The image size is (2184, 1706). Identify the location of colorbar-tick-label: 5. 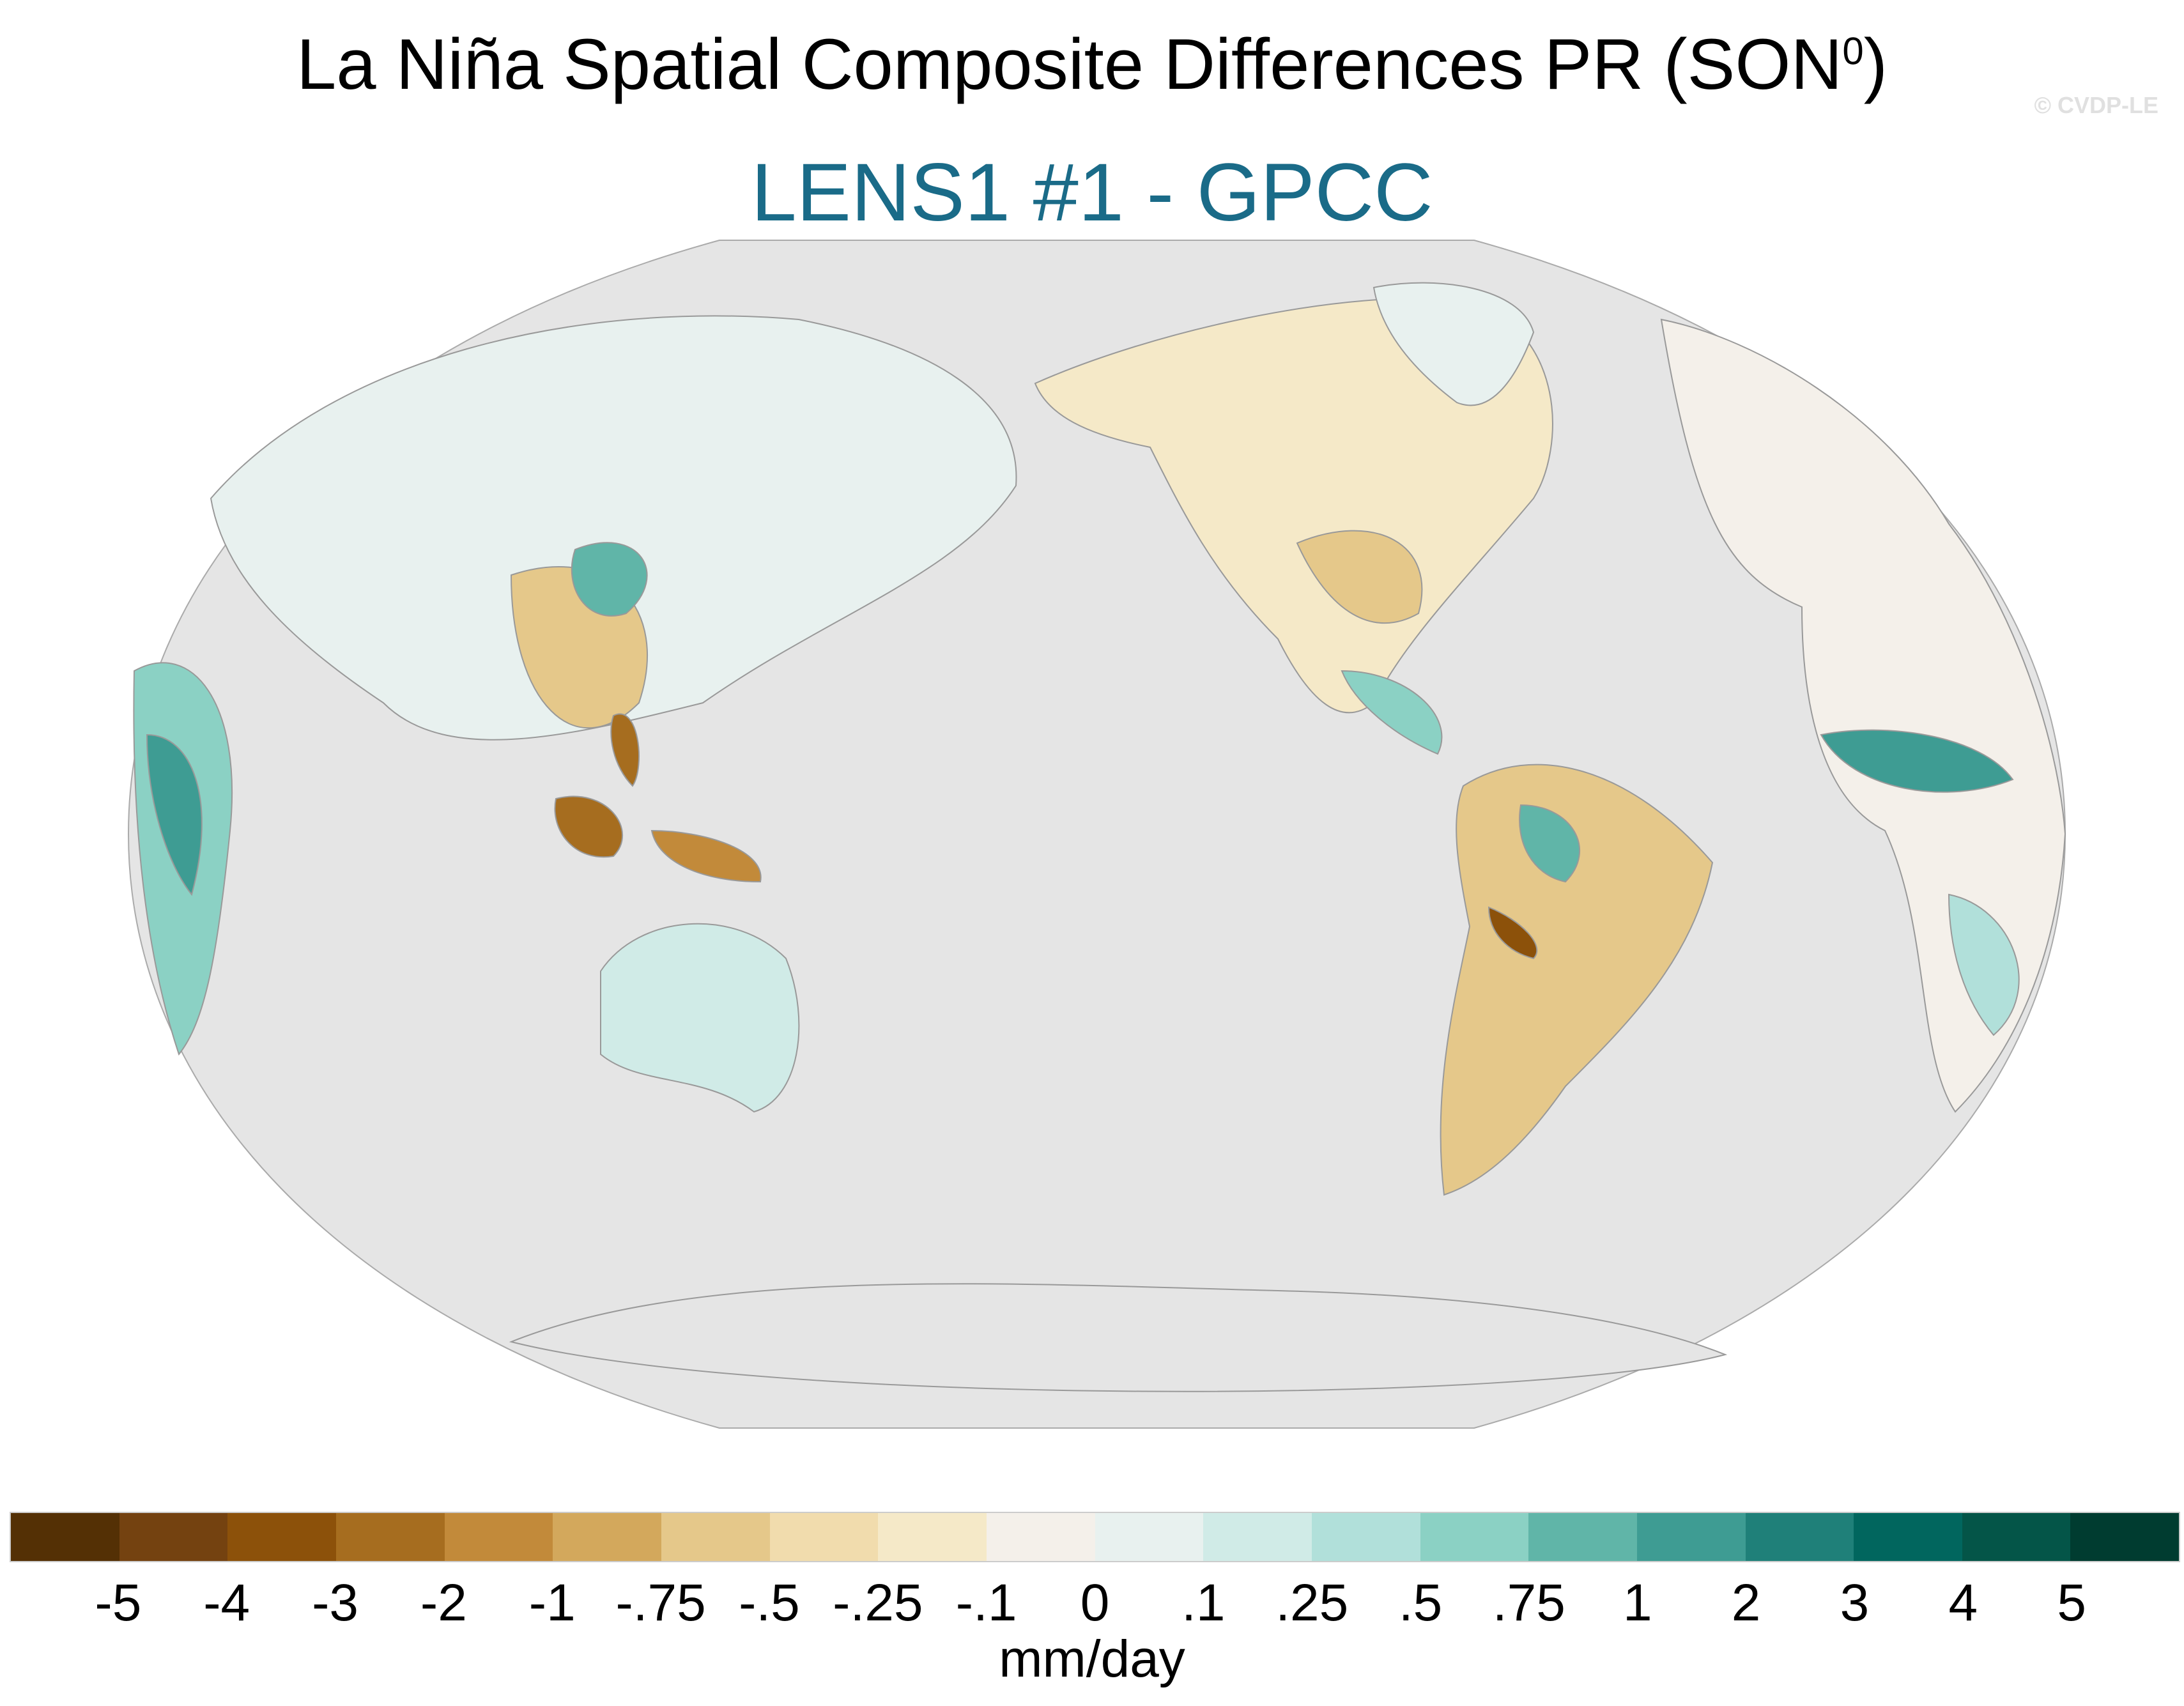
(2071, 1603).